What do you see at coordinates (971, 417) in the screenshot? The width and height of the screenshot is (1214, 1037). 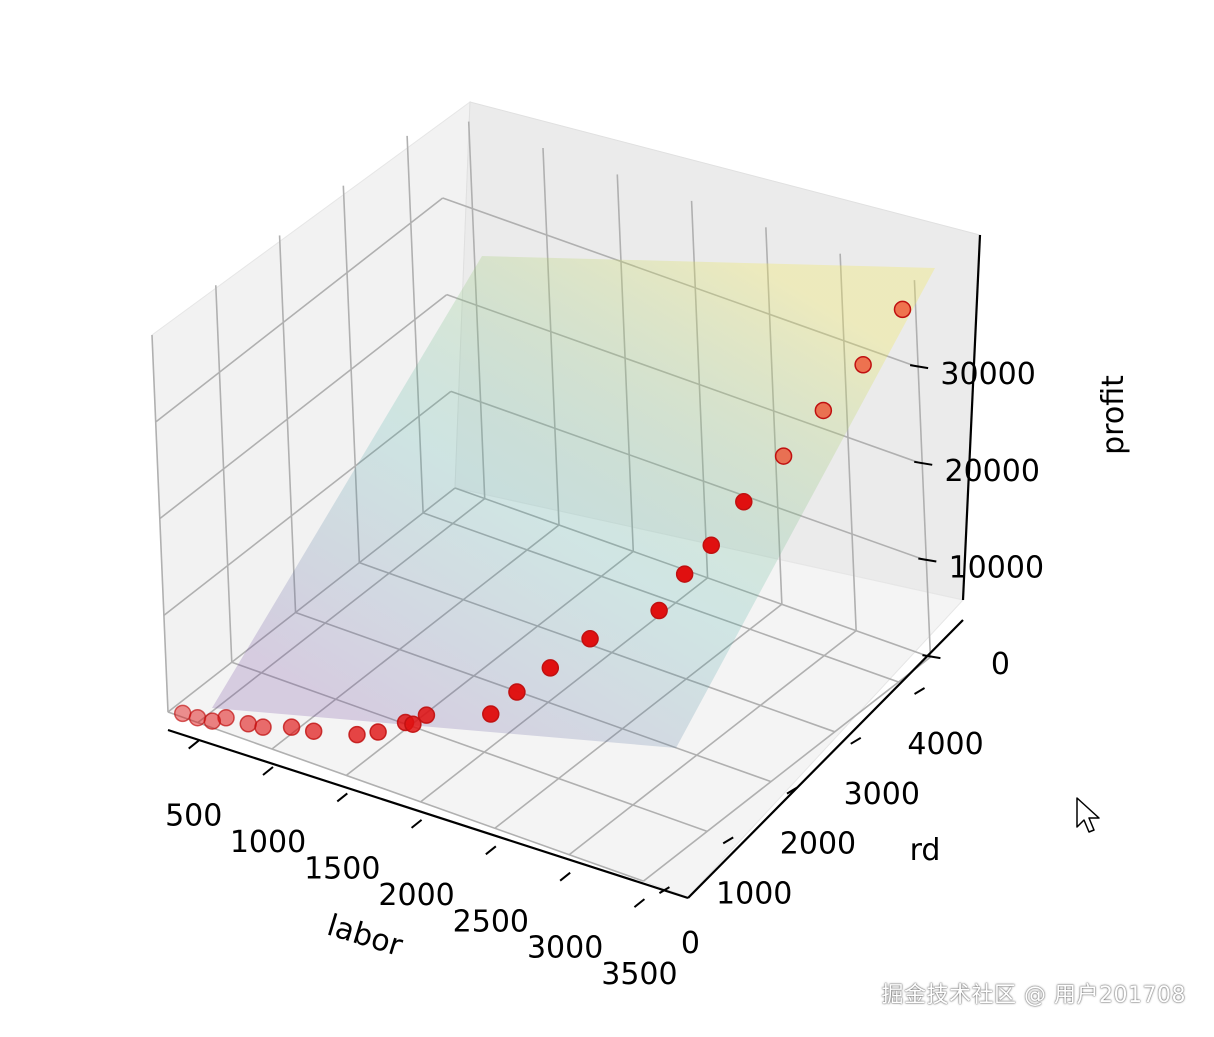 I see `z-axis-line` at bounding box center [971, 417].